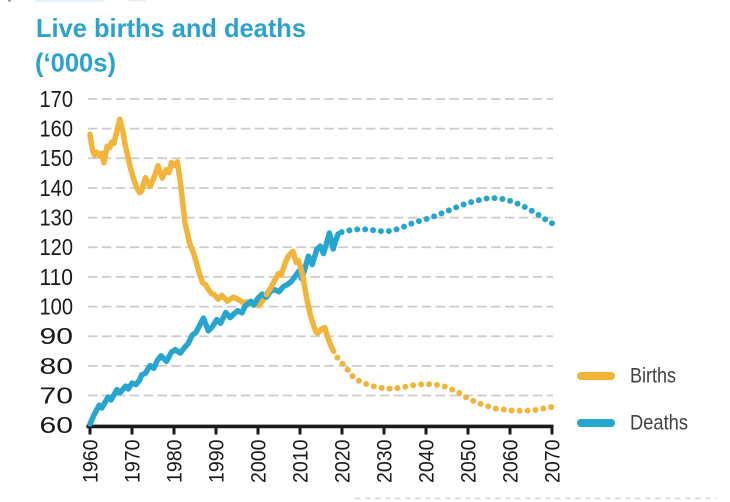 This screenshot has width=730, height=502. What do you see at coordinates (469, 462) in the screenshot?
I see `svg-text: 2050` at bounding box center [469, 462].